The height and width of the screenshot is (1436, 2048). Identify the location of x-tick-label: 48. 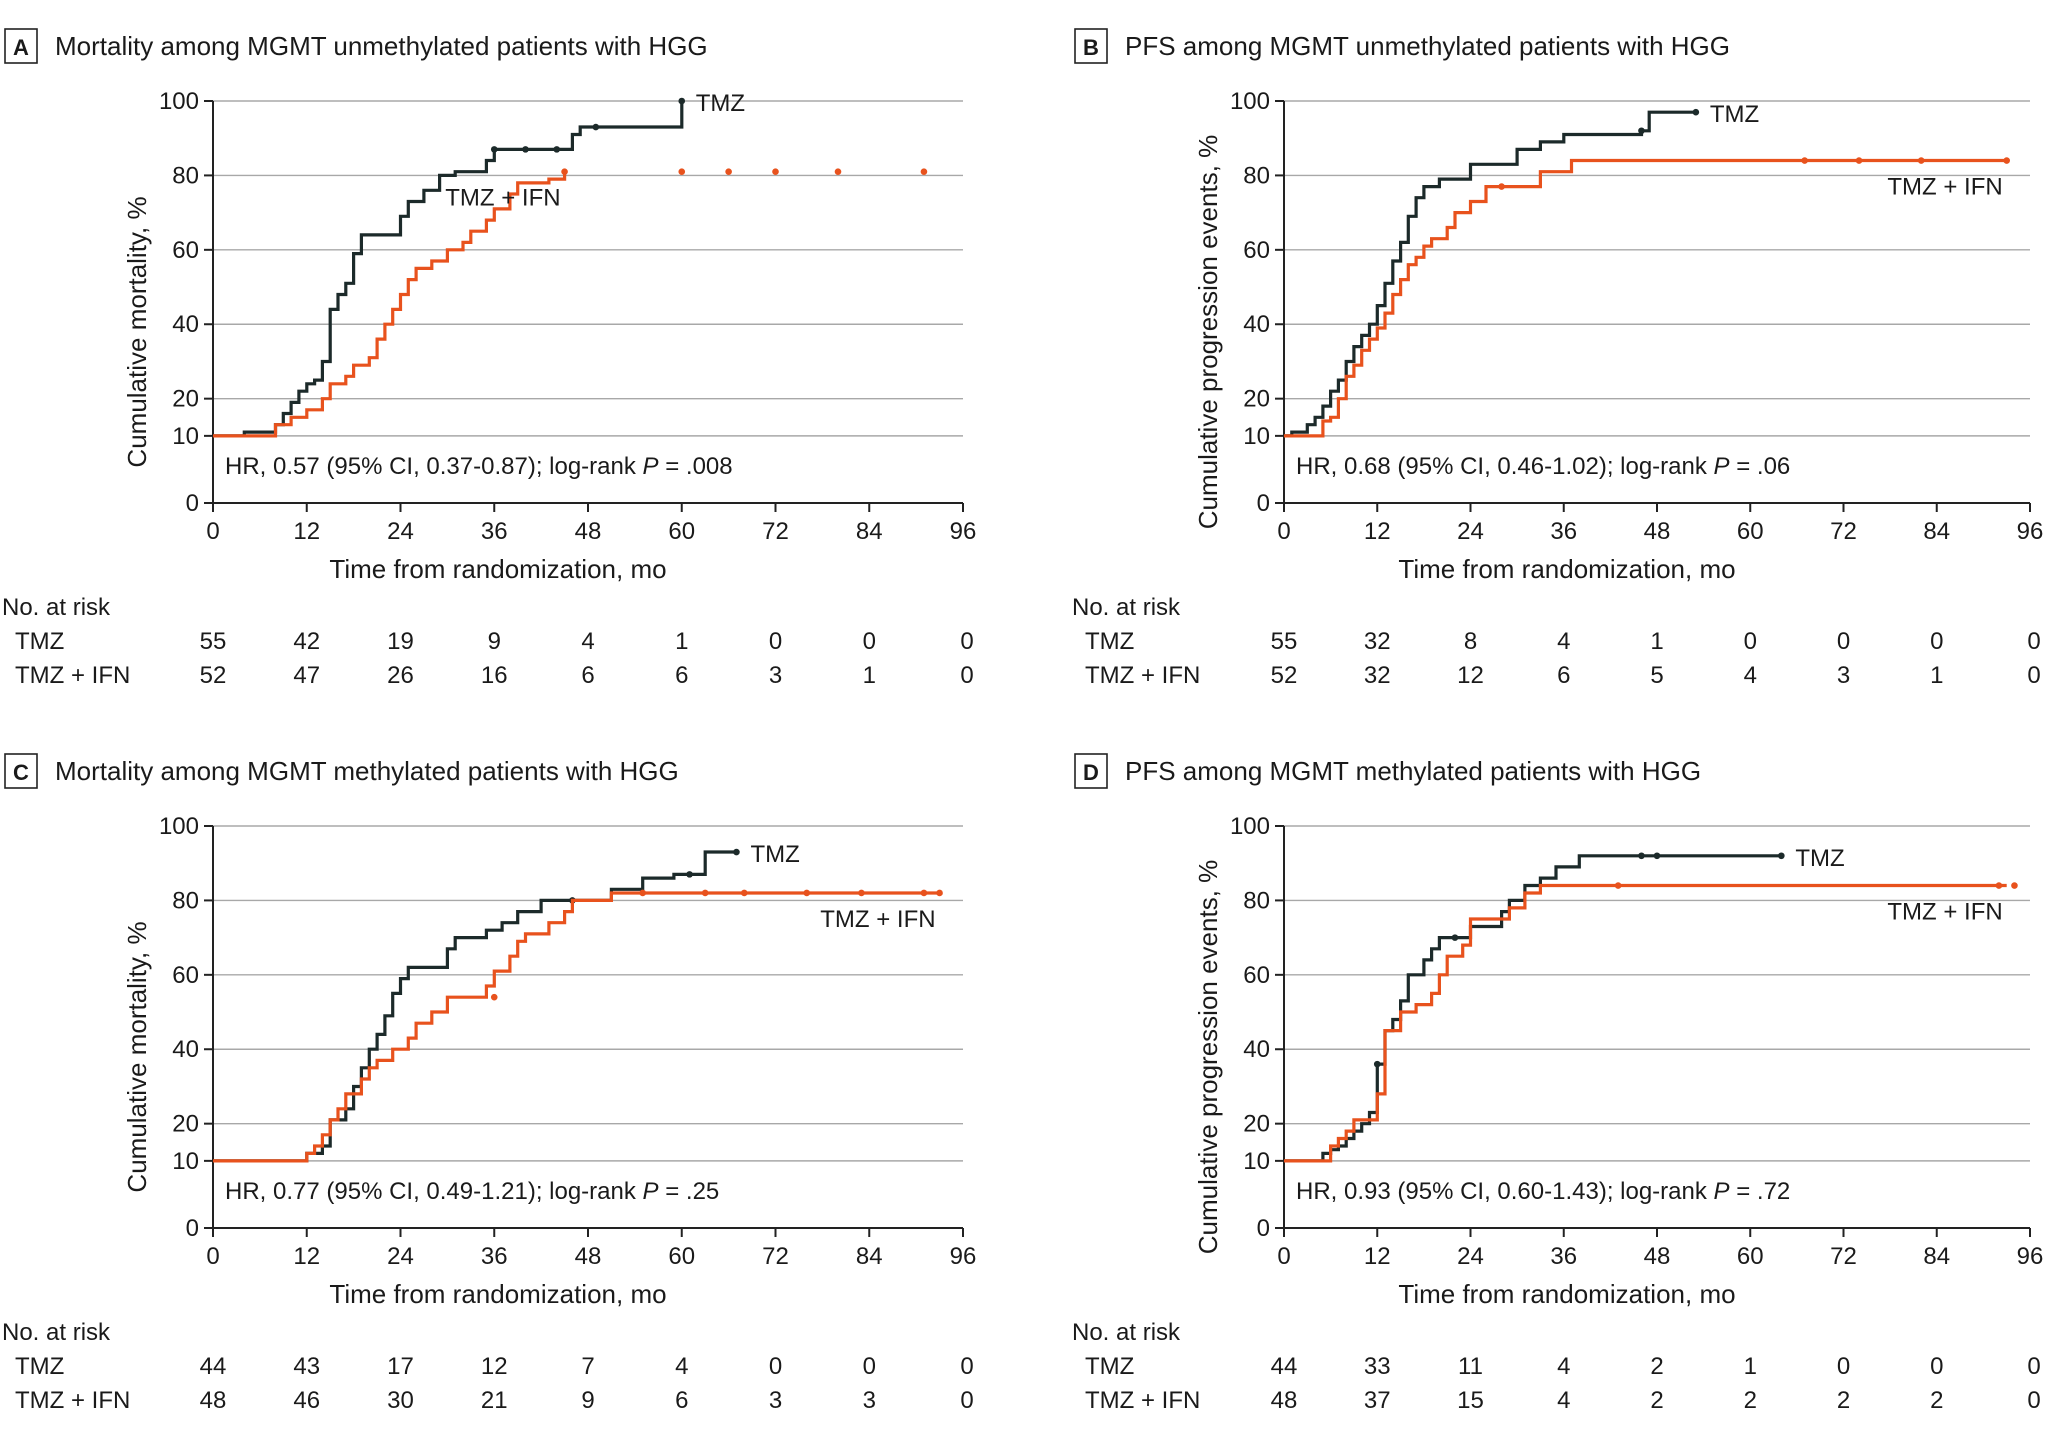
(588, 1256).